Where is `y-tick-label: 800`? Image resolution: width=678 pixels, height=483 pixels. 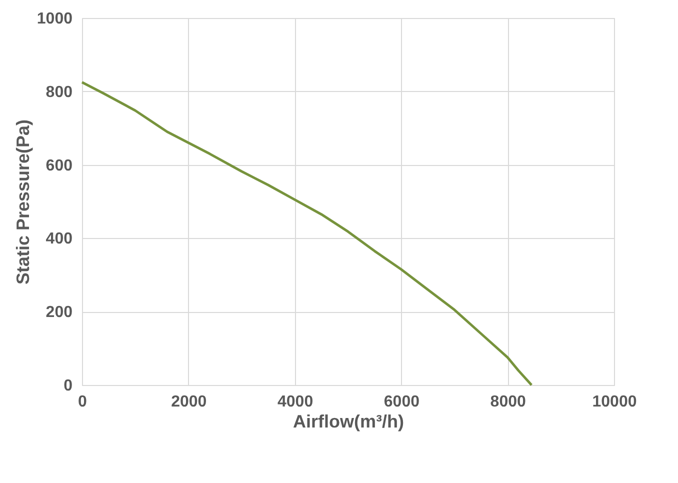
y-tick-label: 800 is located at coordinates (59, 92).